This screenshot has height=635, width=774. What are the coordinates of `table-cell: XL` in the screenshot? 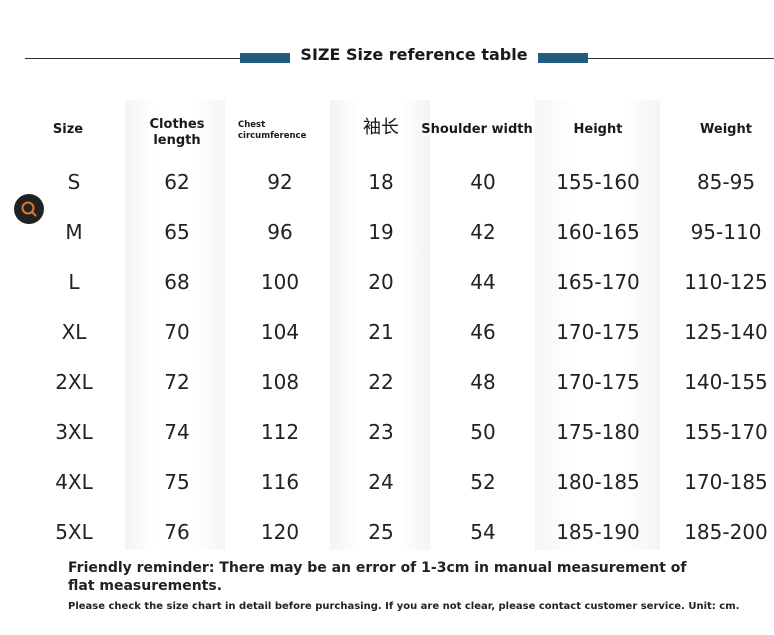 It's located at (74, 332).